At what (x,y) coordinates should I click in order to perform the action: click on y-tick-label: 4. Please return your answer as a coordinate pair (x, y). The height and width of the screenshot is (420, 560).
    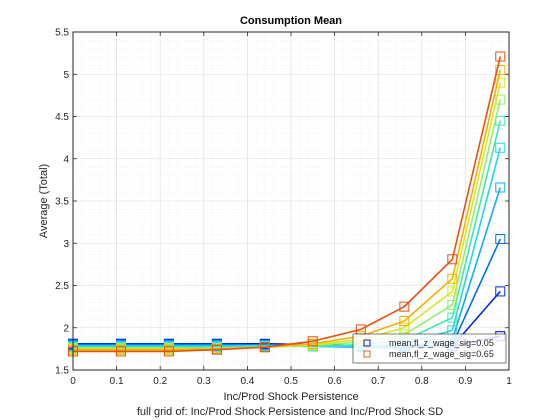
    Looking at the image, I should click on (66, 159).